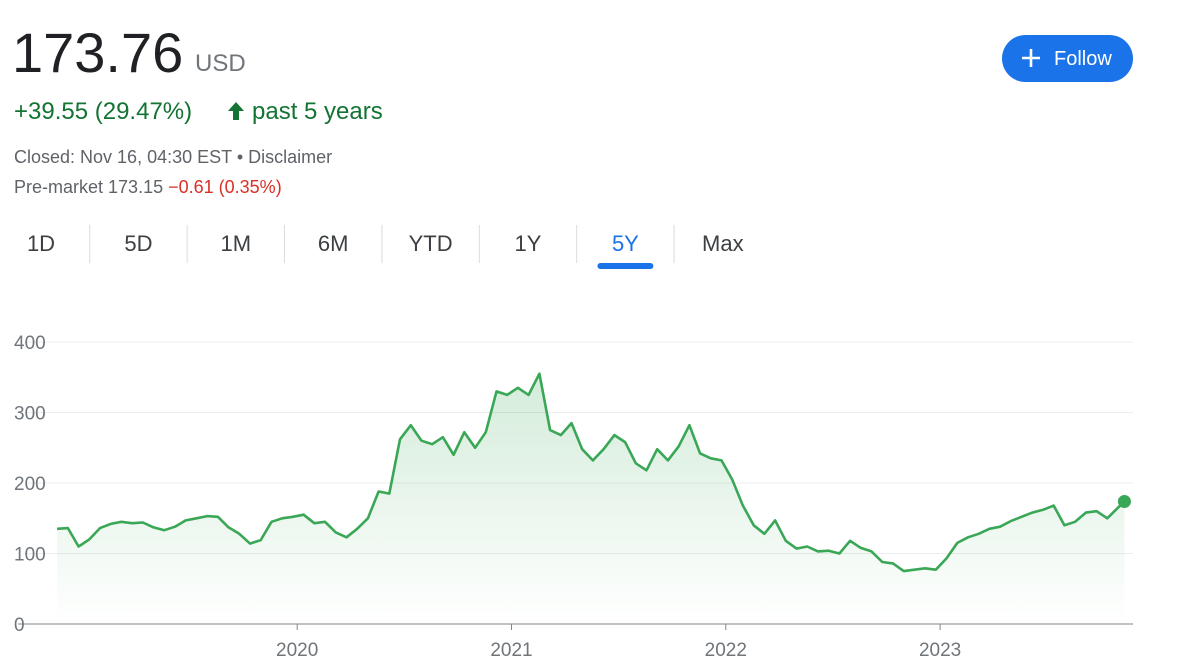  I want to click on disclaimer-link: Disclaimer, so click(290, 157).